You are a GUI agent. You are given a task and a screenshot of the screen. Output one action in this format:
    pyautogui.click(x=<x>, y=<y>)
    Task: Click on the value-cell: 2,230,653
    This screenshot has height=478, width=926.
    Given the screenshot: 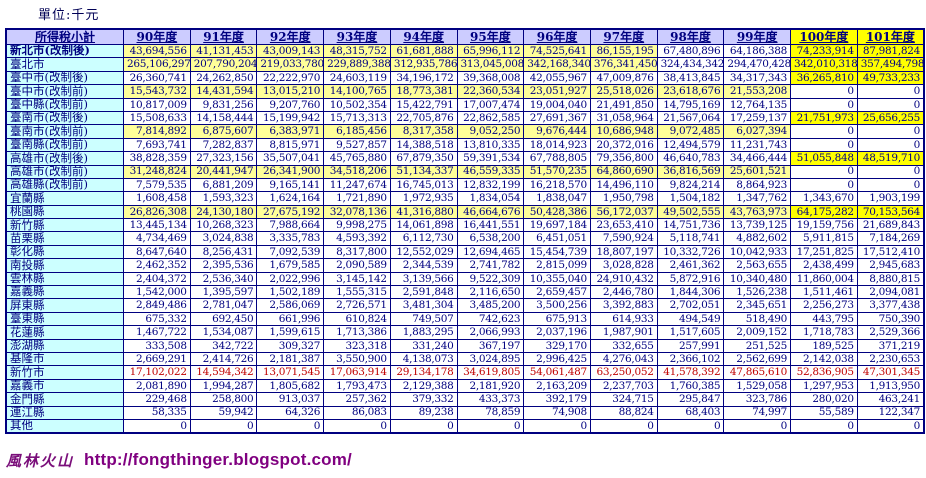 What is the action you would take?
    pyautogui.click(x=890, y=359)
    